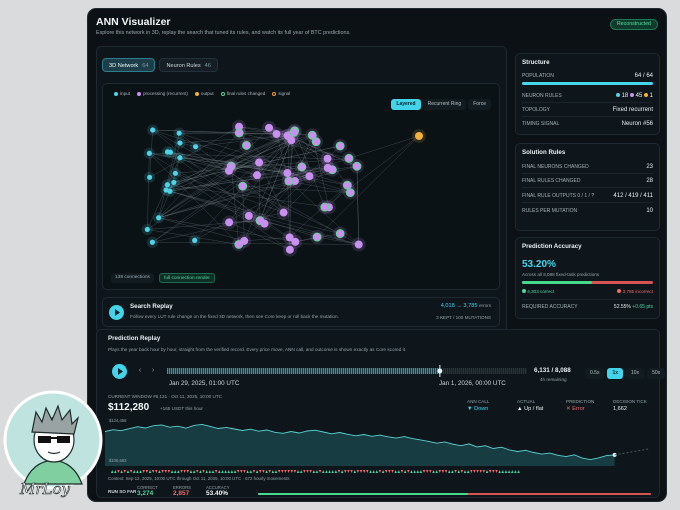  I want to click on solution-value: 23, so click(649, 167).